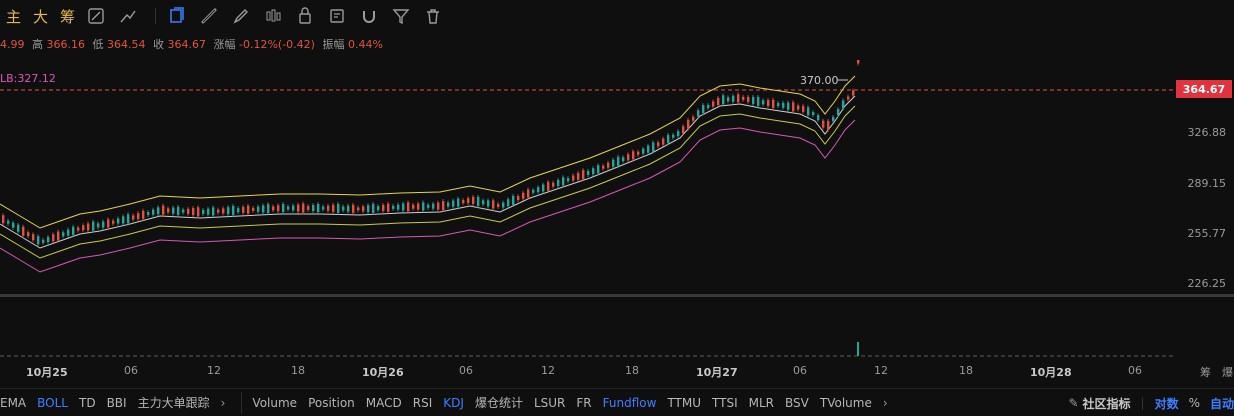 The height and width of the screenshot is (416, 1234). Describe the element at coordinates (401, 16) in the screenshot. I see `filter-icon` at that location.